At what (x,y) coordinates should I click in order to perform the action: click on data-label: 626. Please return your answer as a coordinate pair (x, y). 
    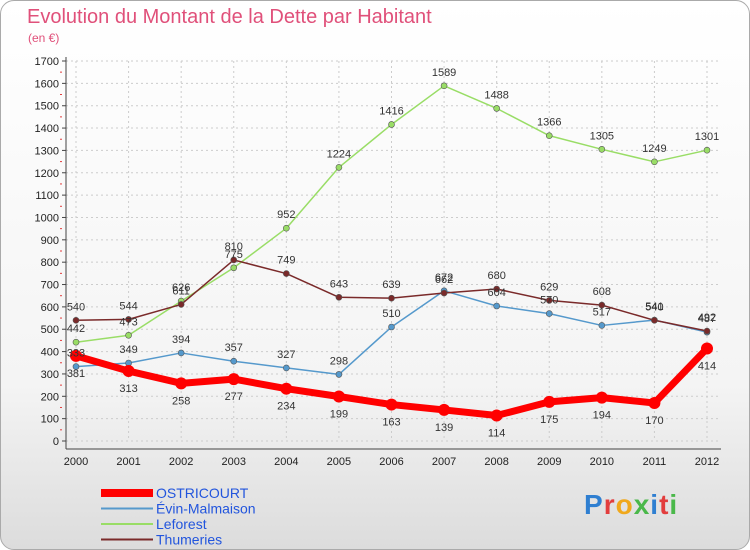
    Looking at the image, I should click on (181, 288).